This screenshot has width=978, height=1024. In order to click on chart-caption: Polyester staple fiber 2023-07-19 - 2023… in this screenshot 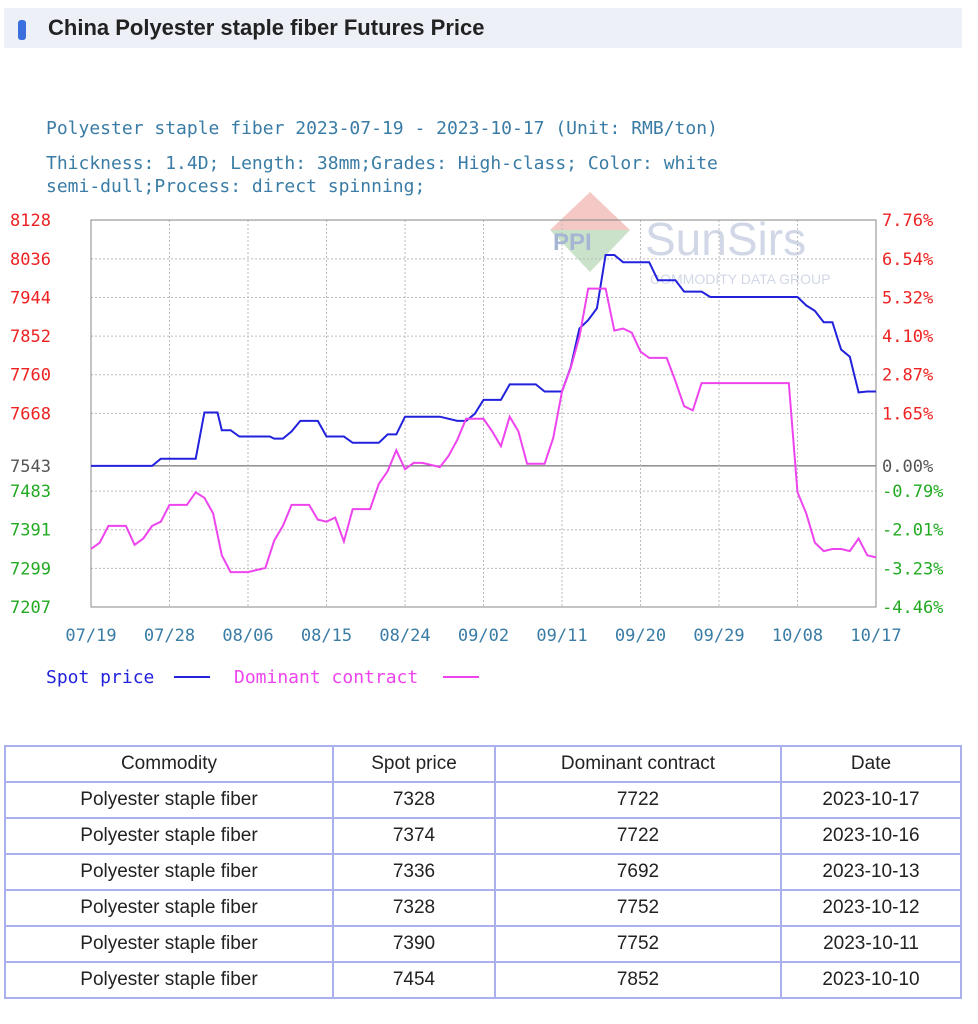, I will do `click(382, 157)`.